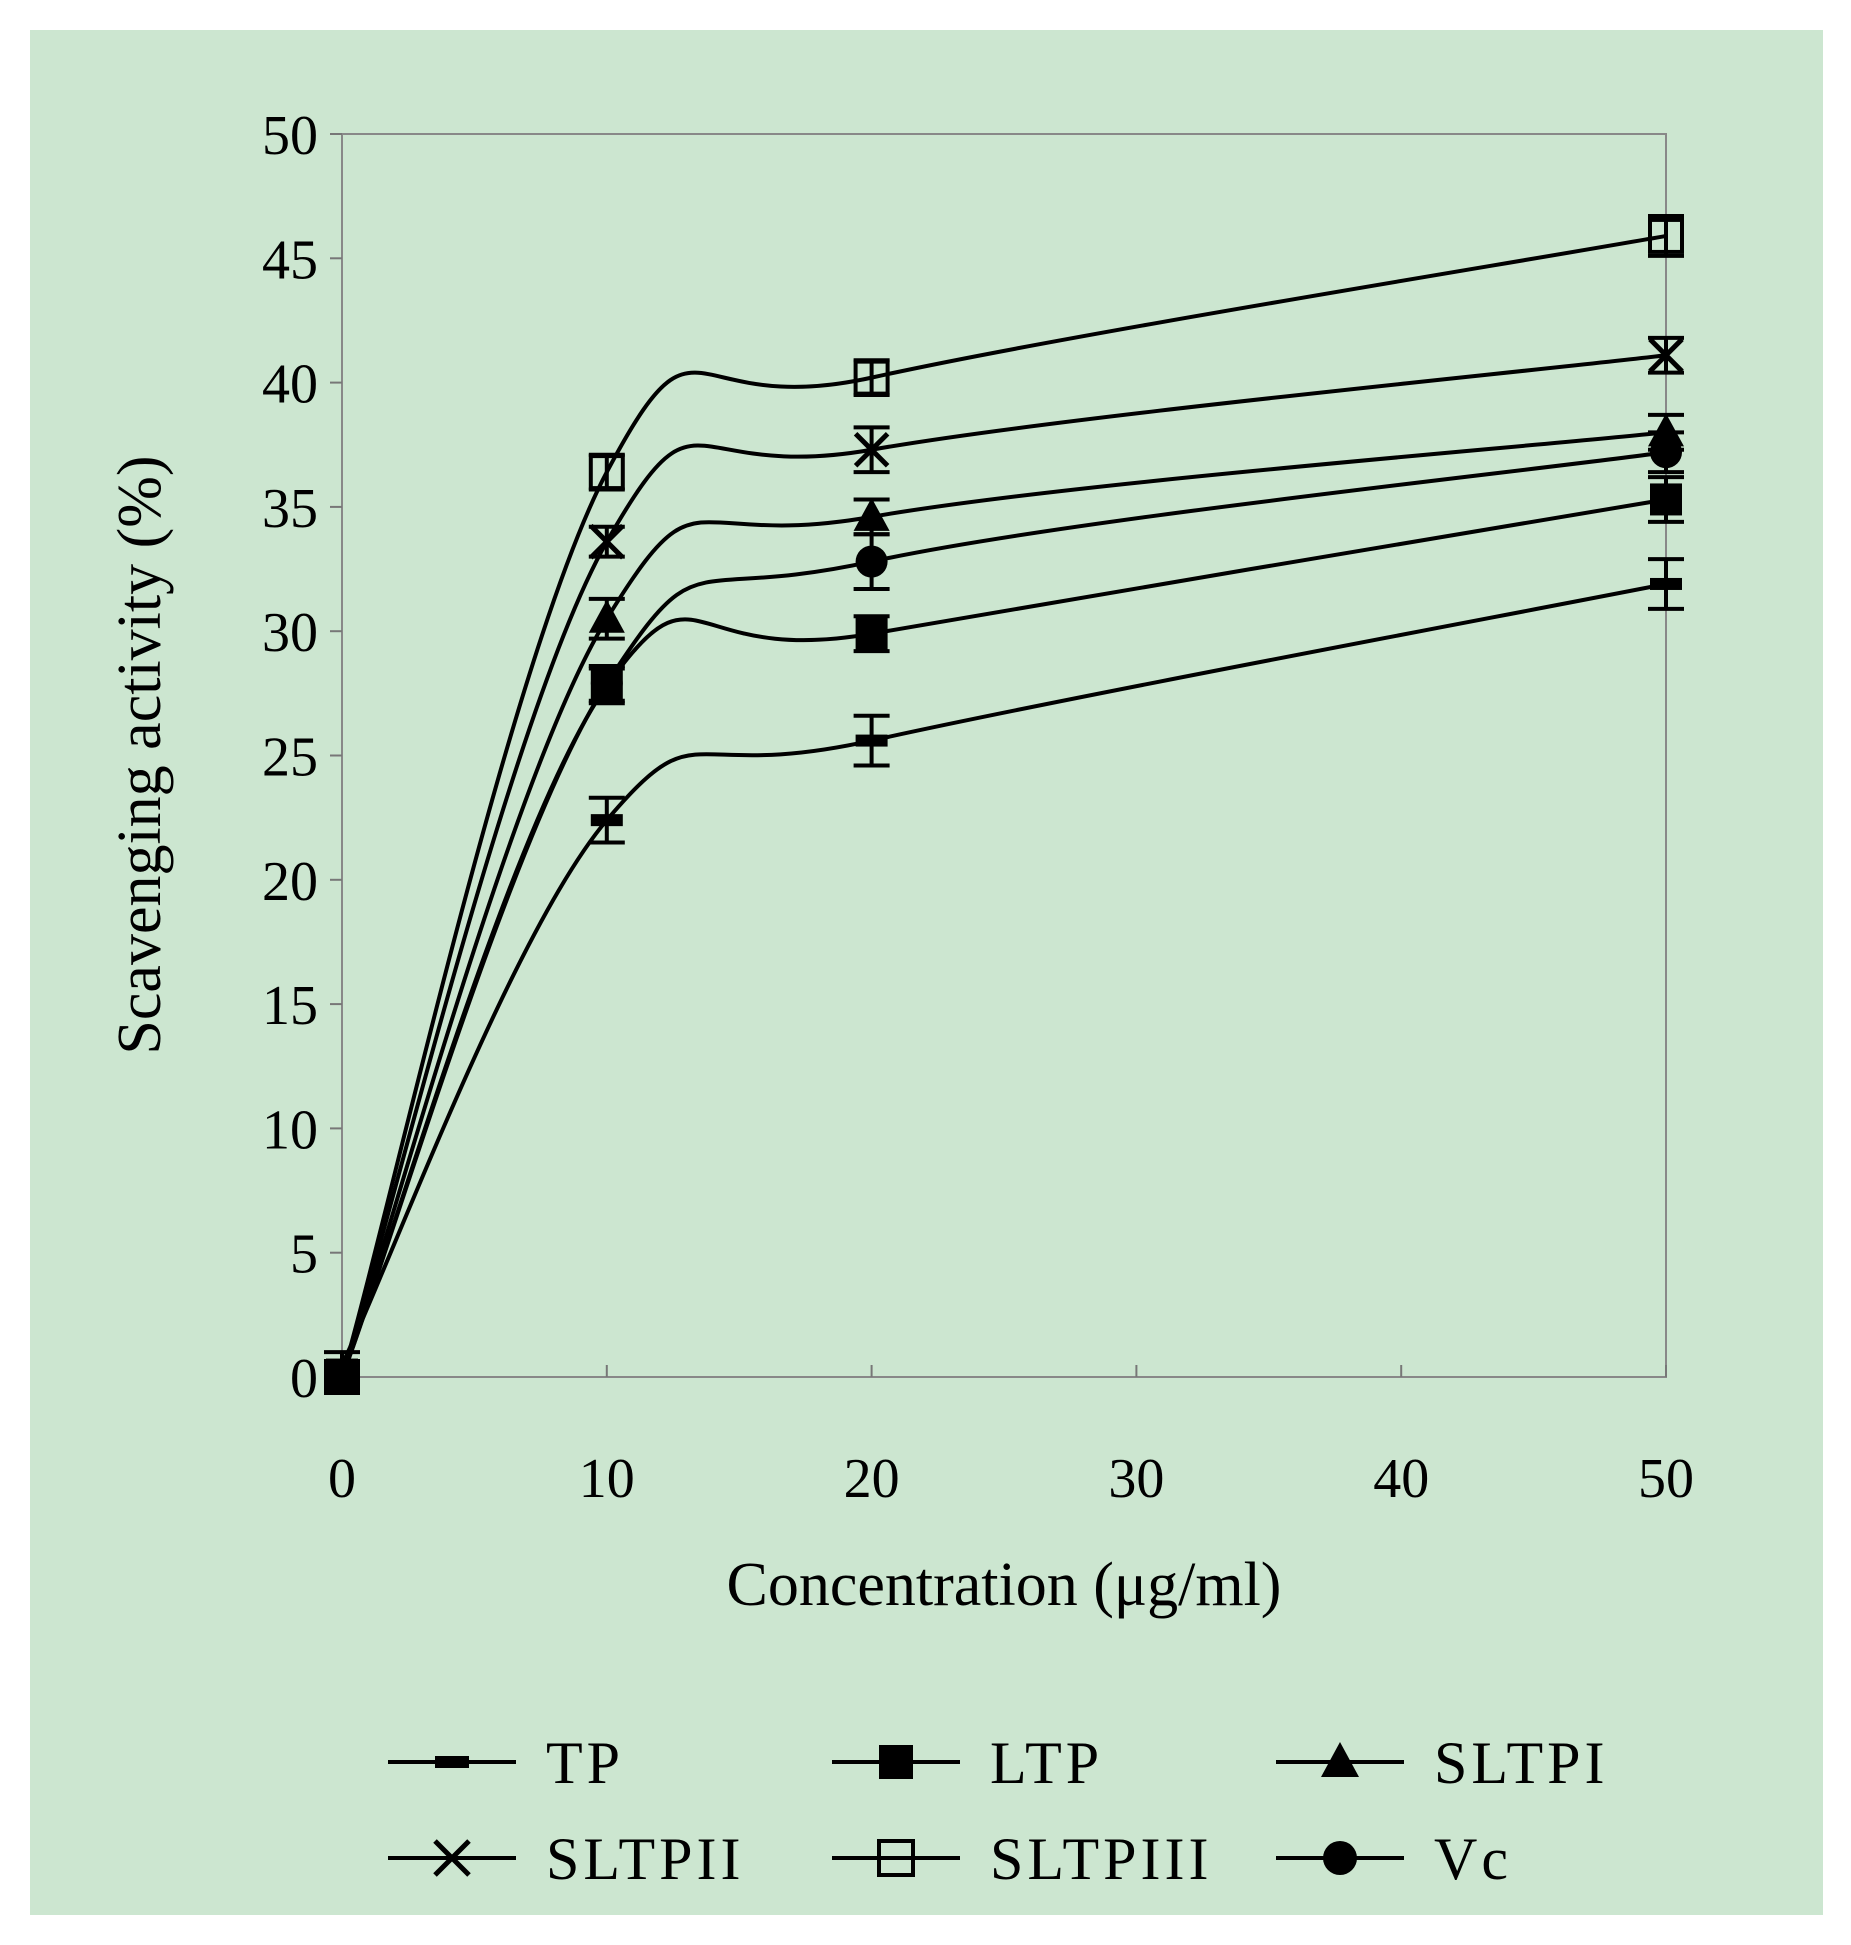  I want to click on legend-item-vc: Vc, so click(1394, 1859).